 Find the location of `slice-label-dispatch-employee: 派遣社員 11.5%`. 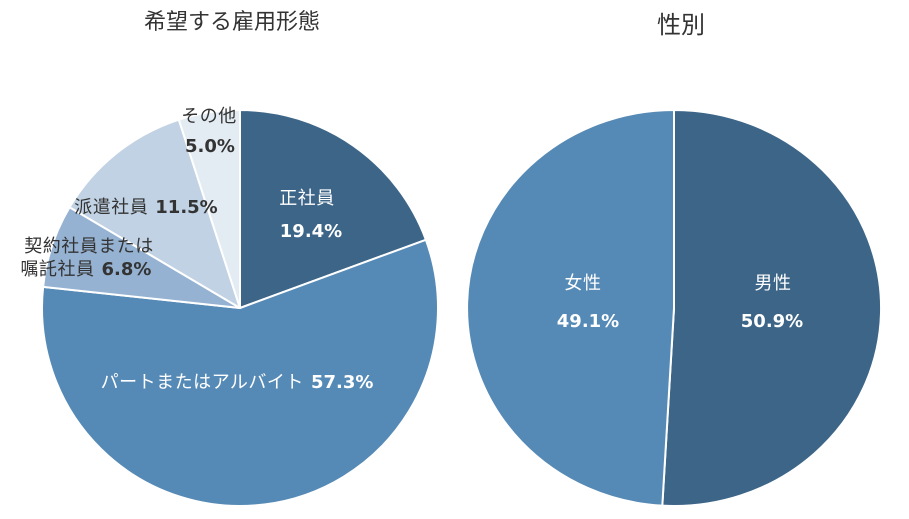

slice-label-dispatch-employee: 派遣社員 11.5% is located at coordinates (145, 207).